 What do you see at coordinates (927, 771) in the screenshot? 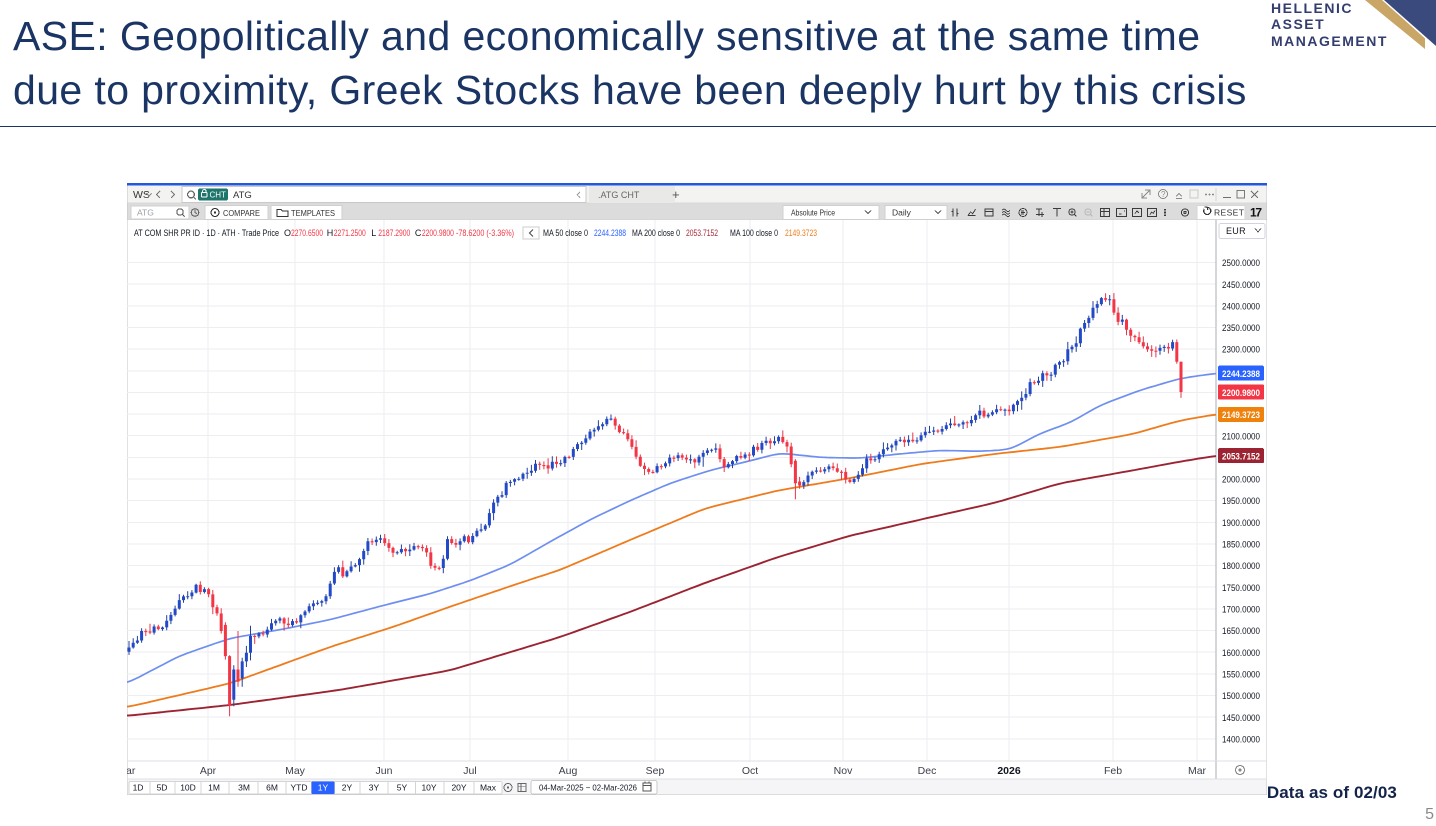
I see `svg-text: Dec` at bounding box center [927, 771].